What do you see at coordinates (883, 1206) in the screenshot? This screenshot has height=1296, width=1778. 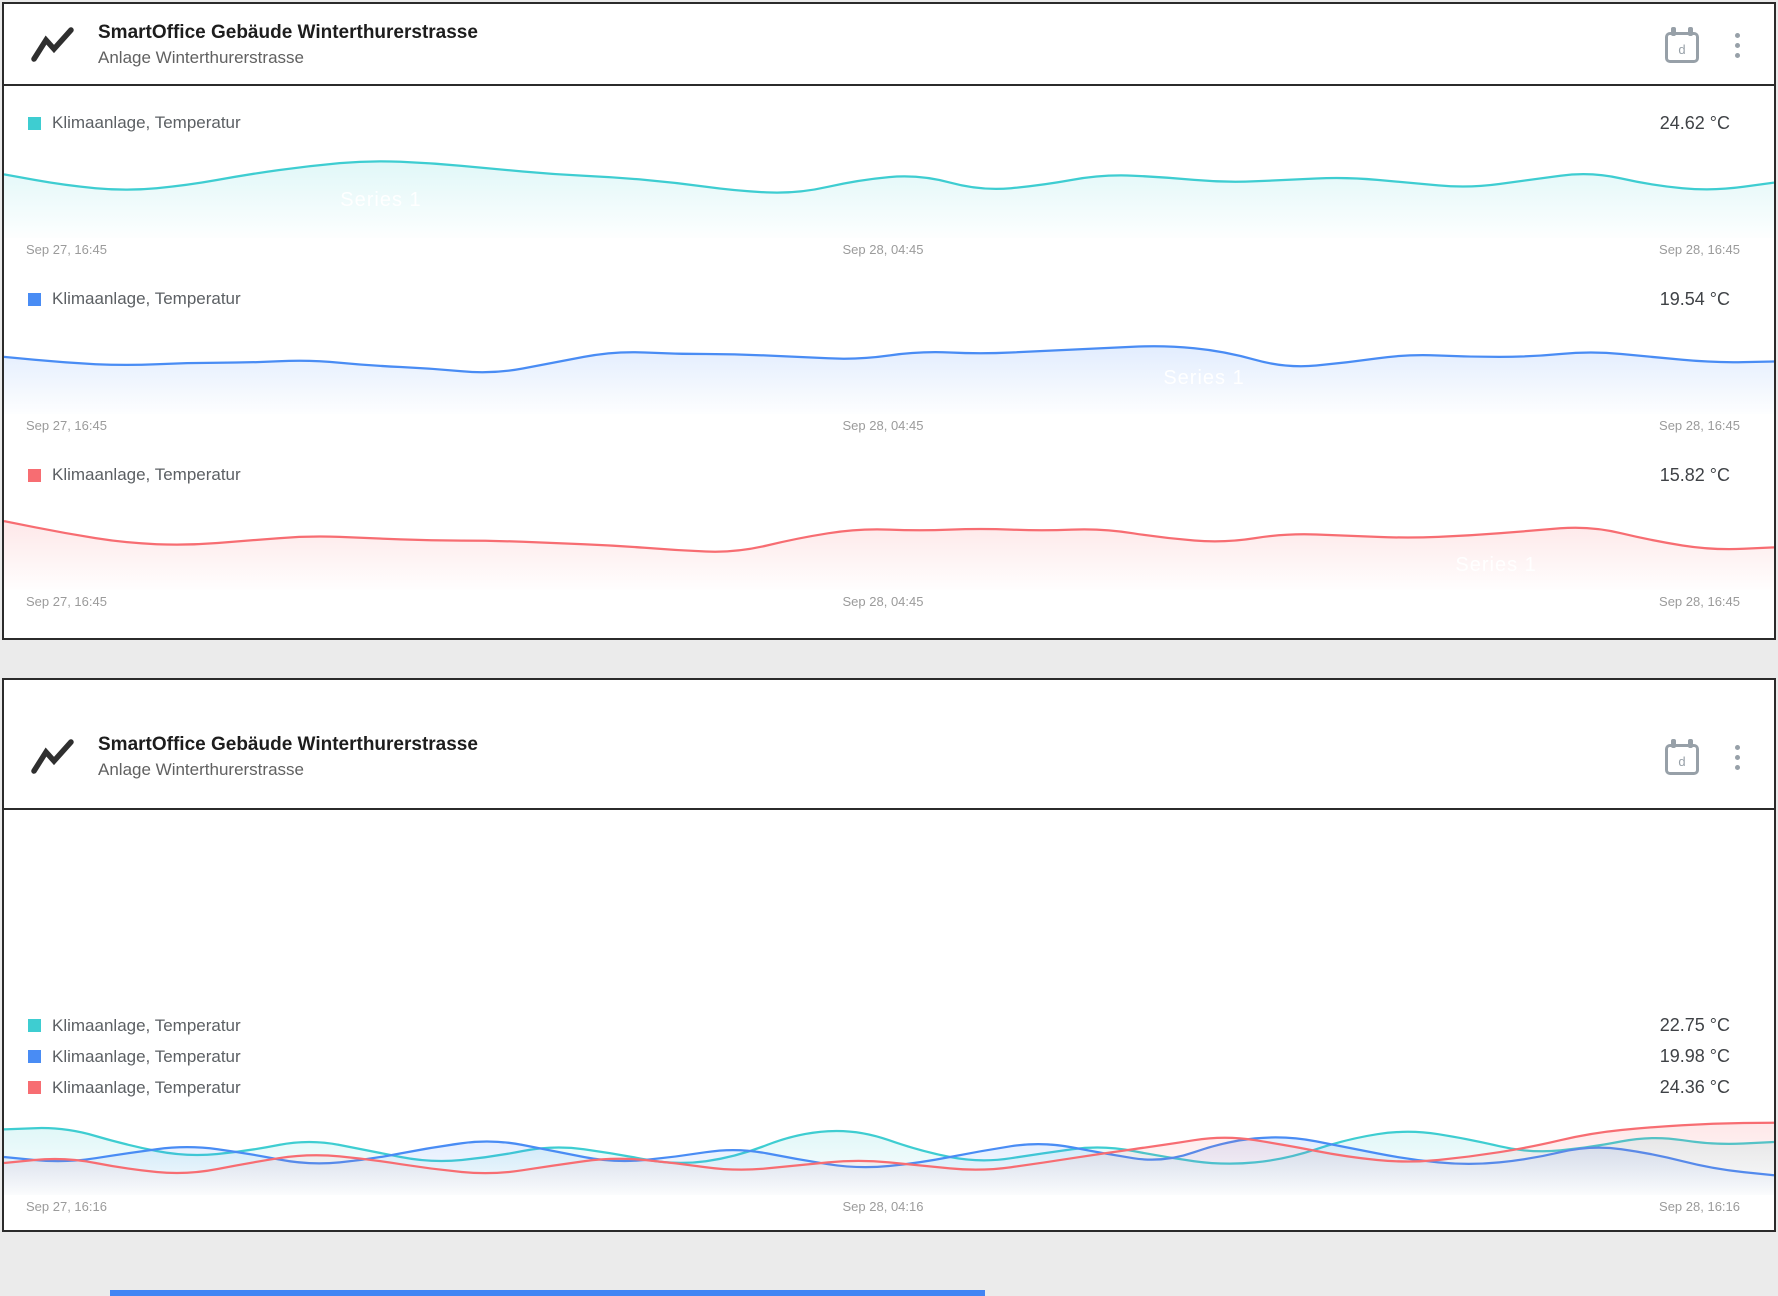 I see `tick-middle: Sep 28, 04:16` at bounding box center [883, 1206].